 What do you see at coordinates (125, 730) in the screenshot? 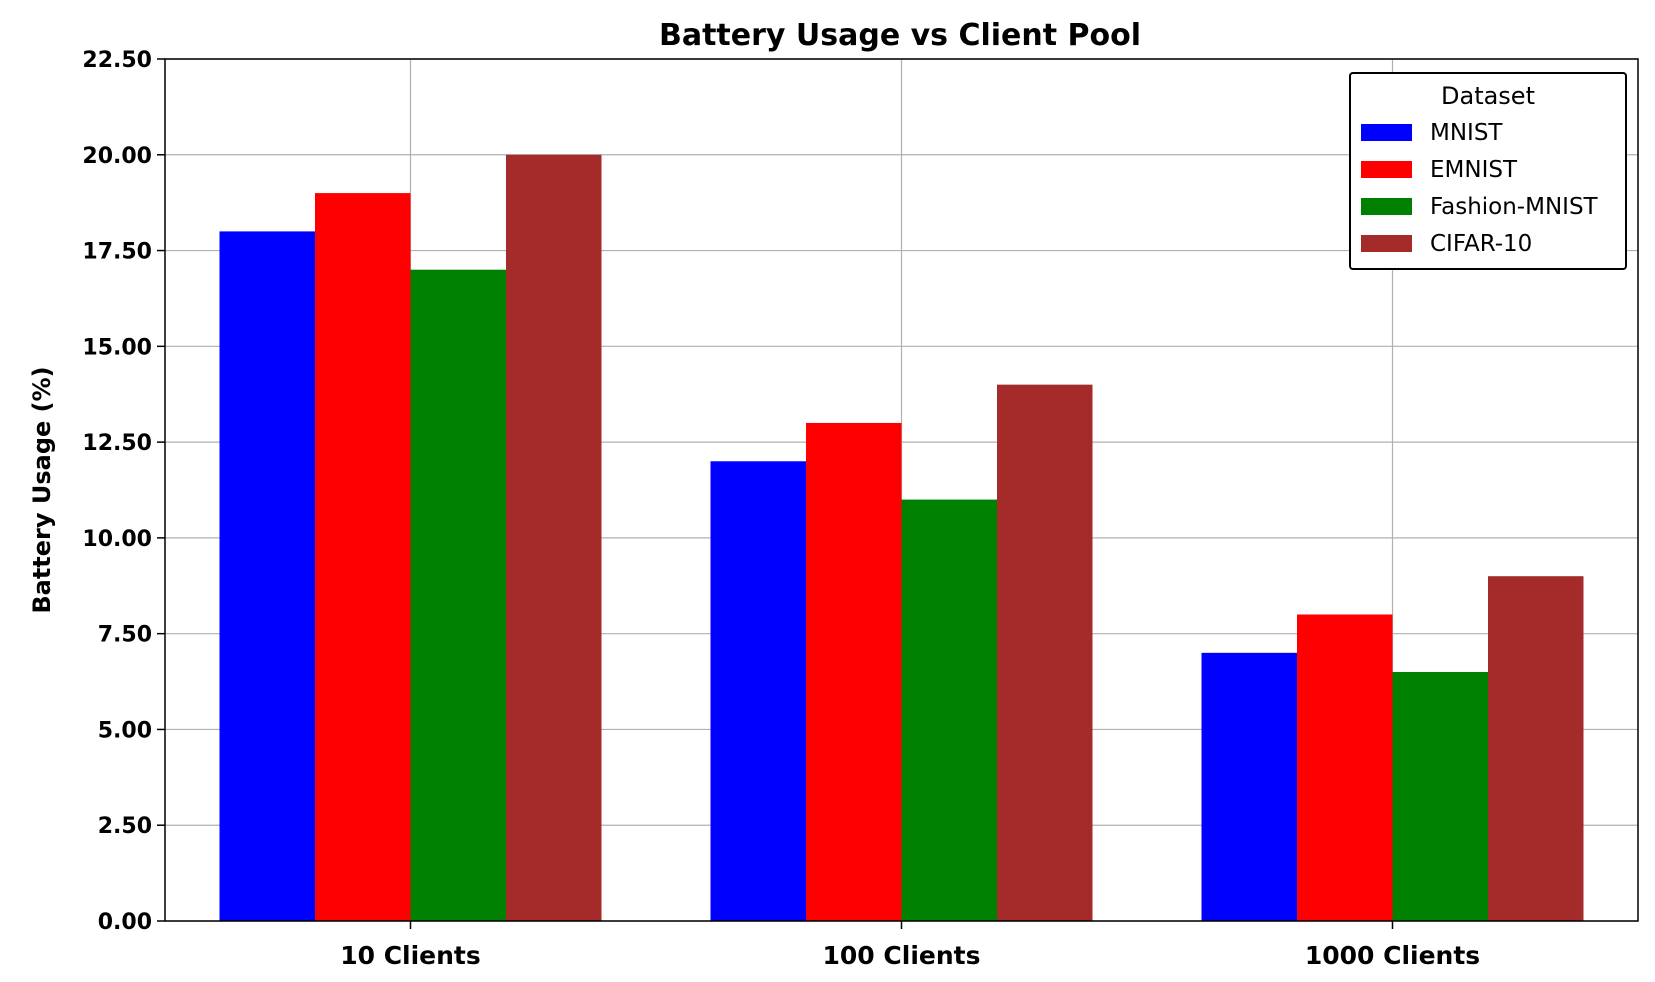
I see `y-tick-label: 5.00` at bounding box center [125, 730].